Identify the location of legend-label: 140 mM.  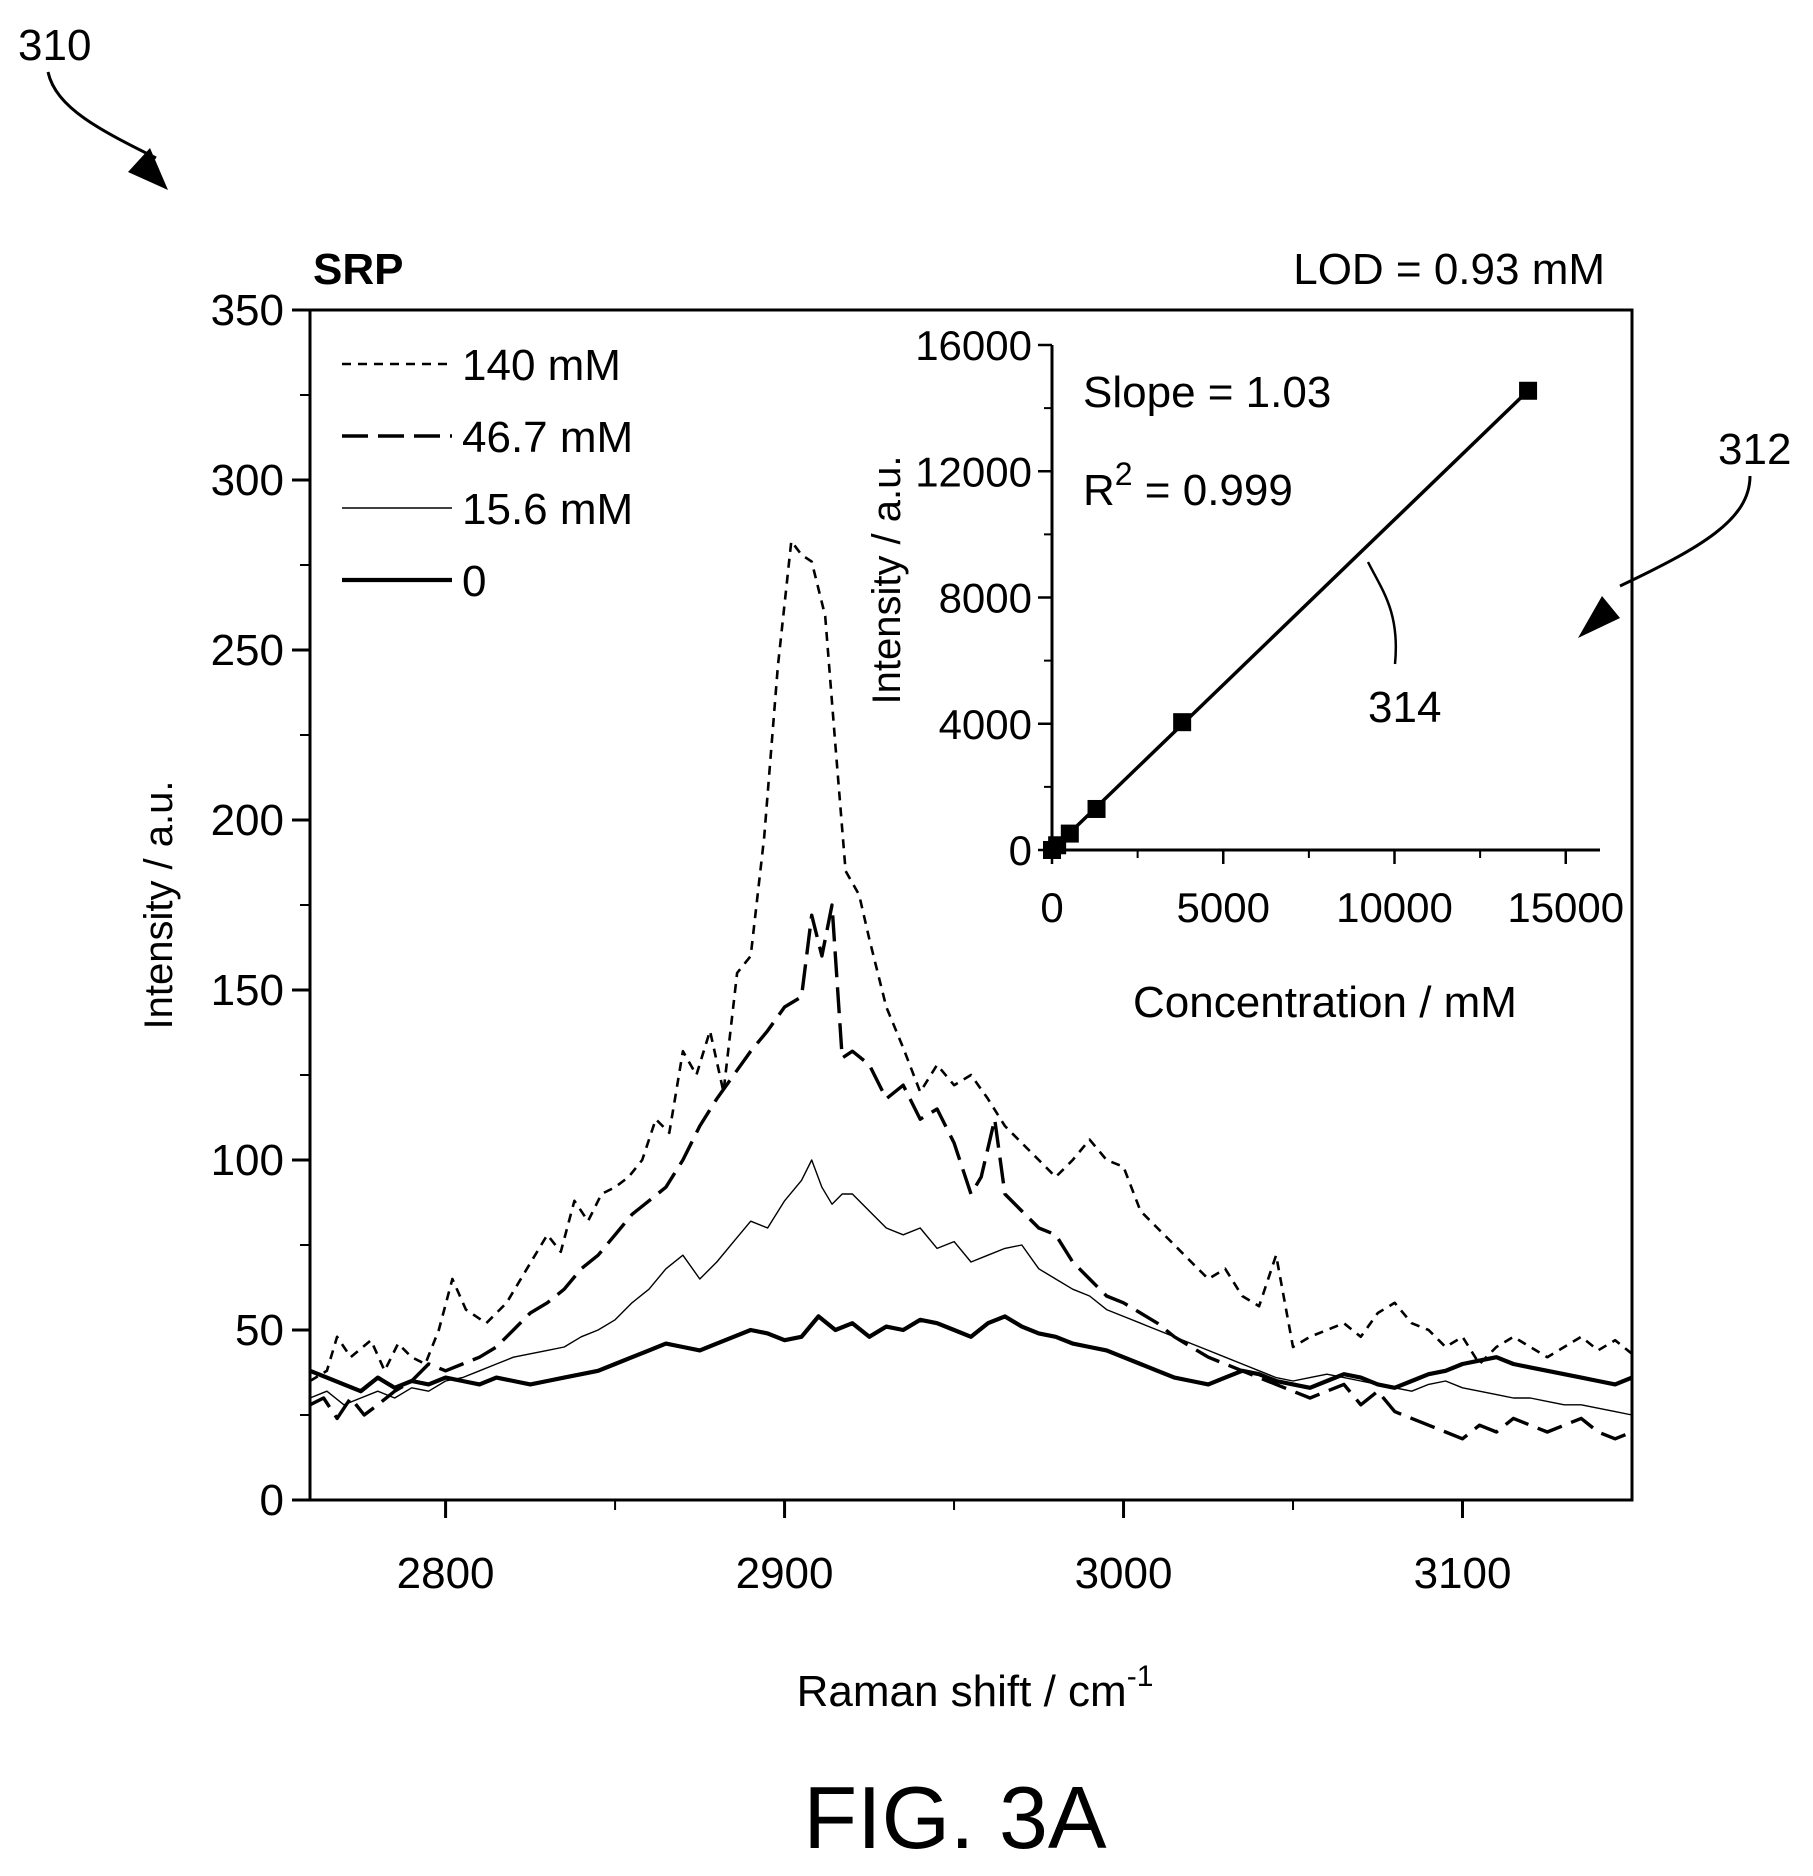
(541, 365).